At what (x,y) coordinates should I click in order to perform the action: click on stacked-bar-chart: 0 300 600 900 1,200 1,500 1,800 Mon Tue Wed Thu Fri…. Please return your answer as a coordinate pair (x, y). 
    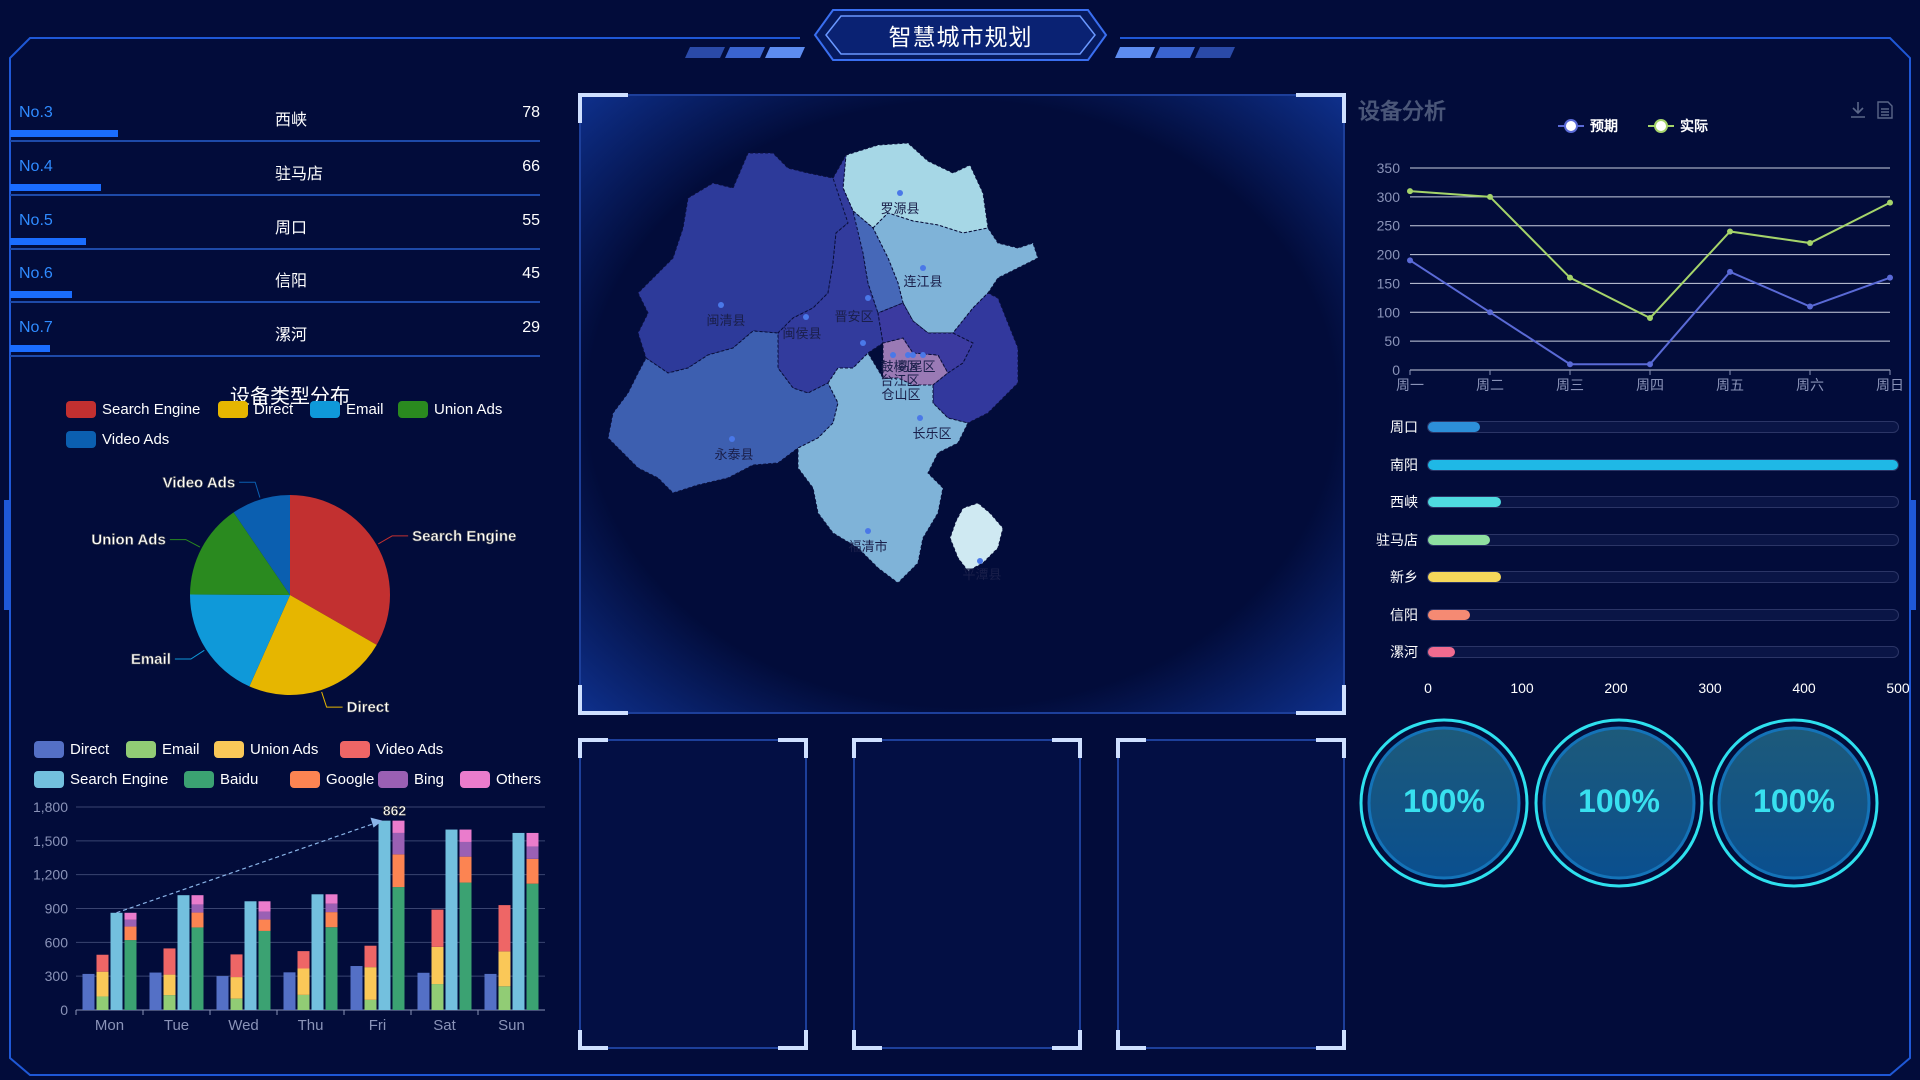
    Looking at the image, I should click on (289, 916).